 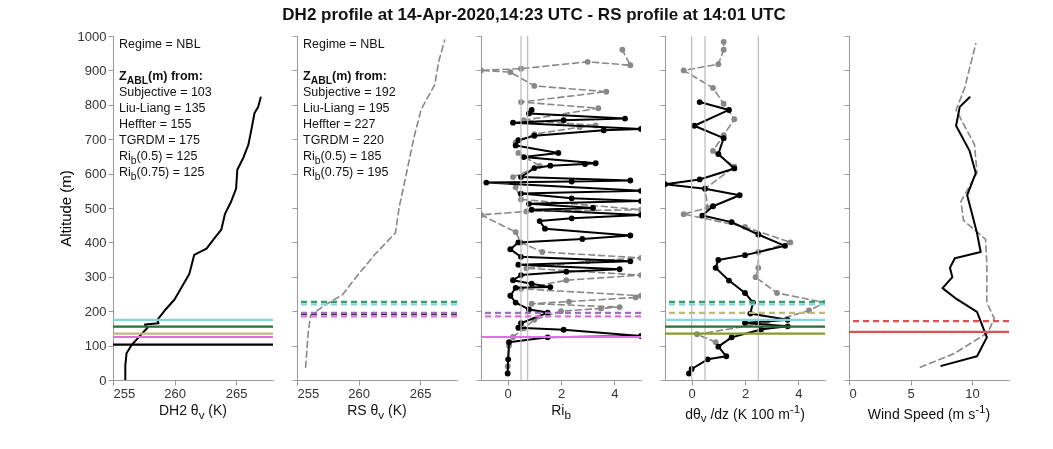 I want to click on y-axis-title: Altitude (m), so click(x=65, y=208).